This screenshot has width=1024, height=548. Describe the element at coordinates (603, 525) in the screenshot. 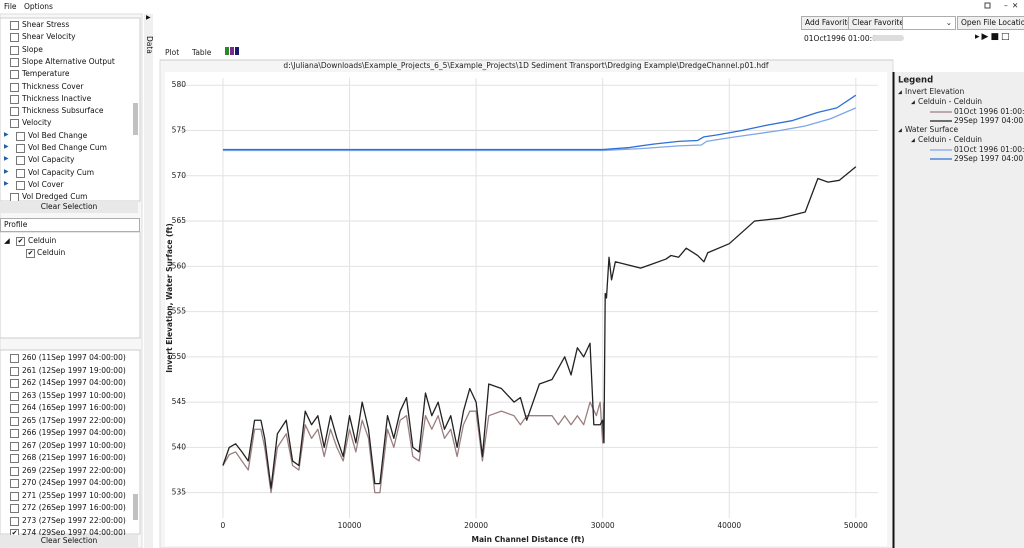

I see `x-tick-label: 30000` at that location.